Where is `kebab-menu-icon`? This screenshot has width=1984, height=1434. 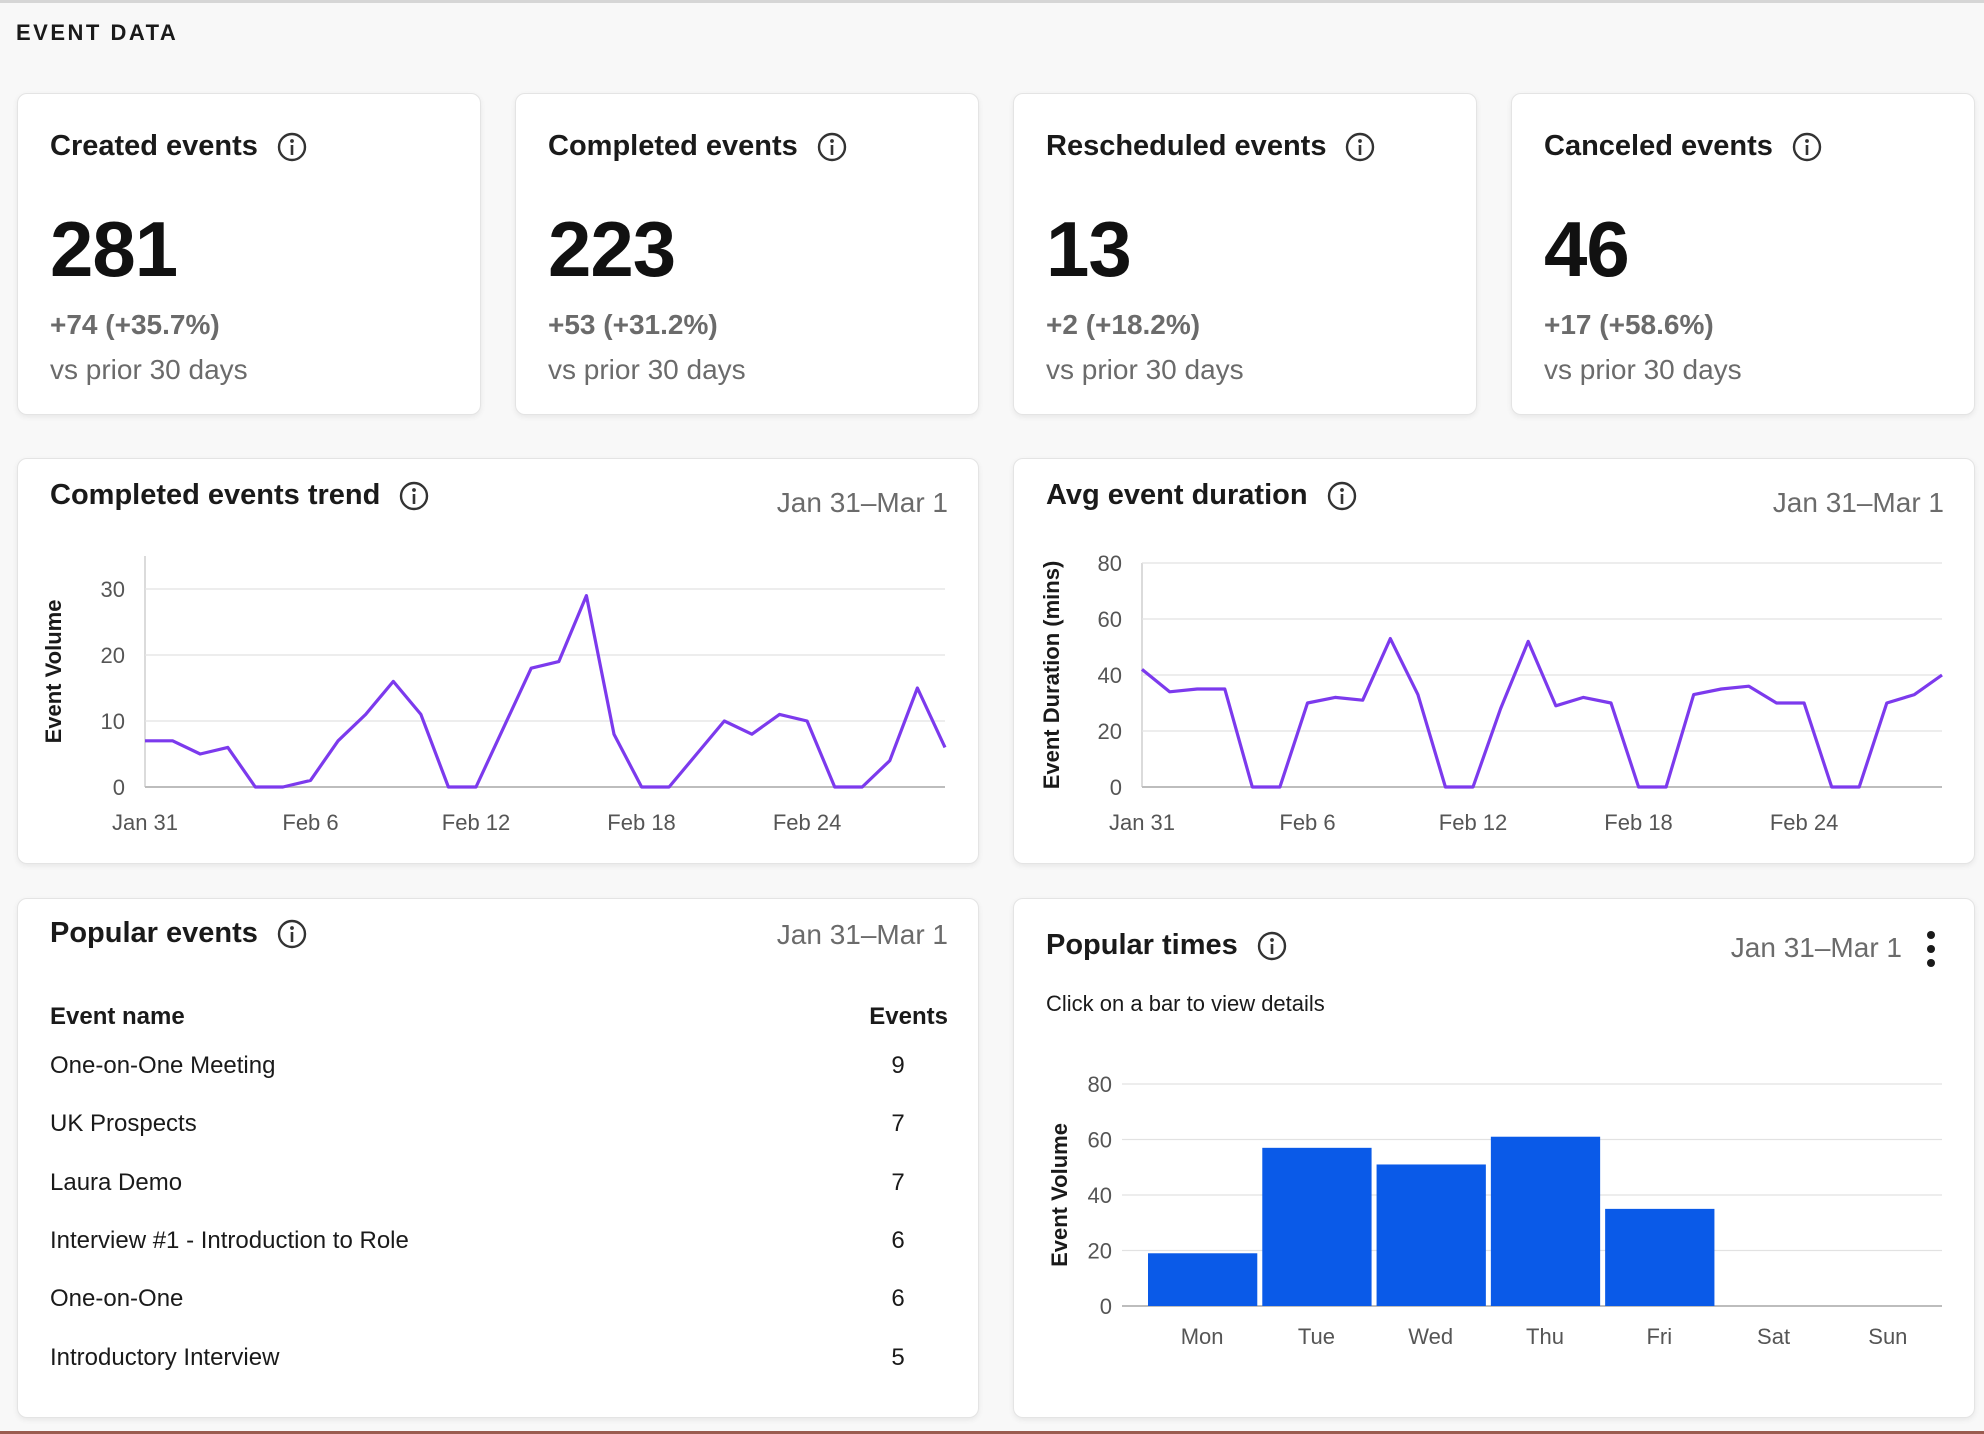 kebab-menu-icon is located at coordinates (1931, 953).